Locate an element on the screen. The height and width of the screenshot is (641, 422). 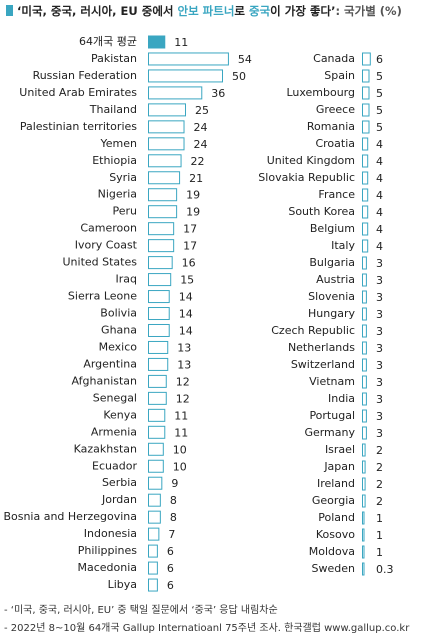
value-label: 36 is located at coordinates (218, 93).